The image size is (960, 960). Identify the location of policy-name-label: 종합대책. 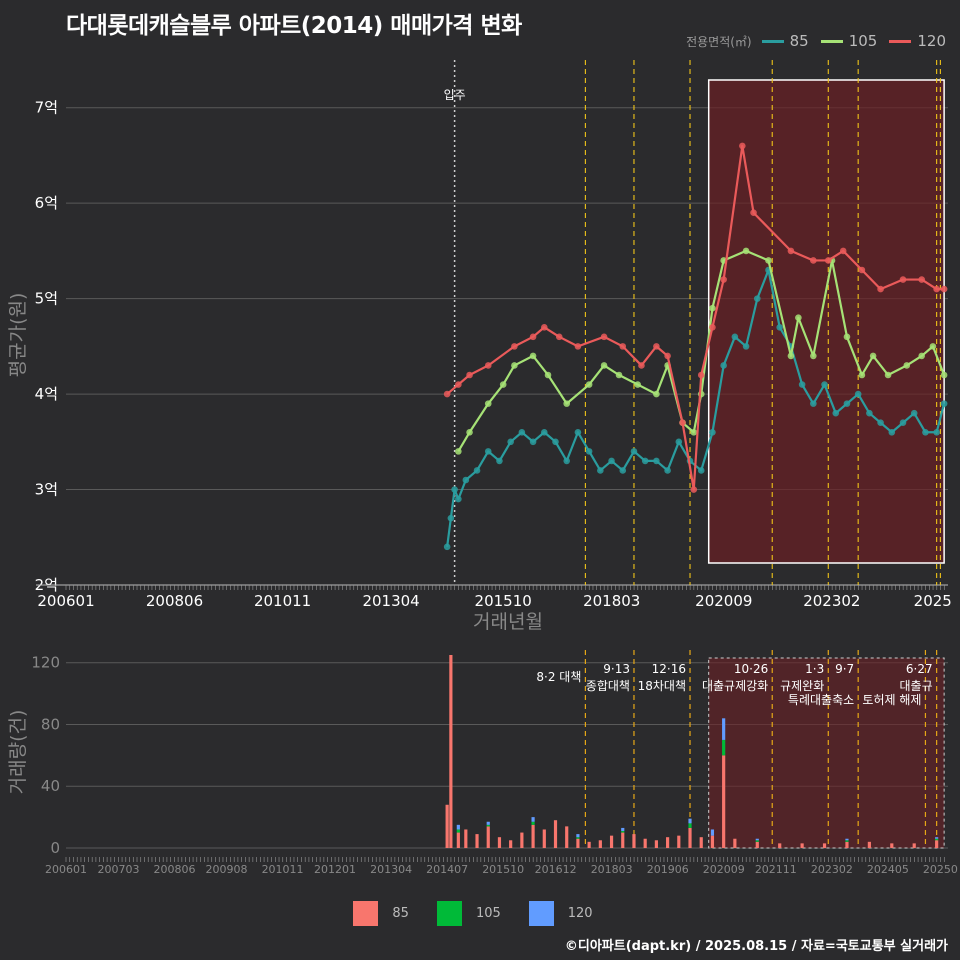
(608, 685).